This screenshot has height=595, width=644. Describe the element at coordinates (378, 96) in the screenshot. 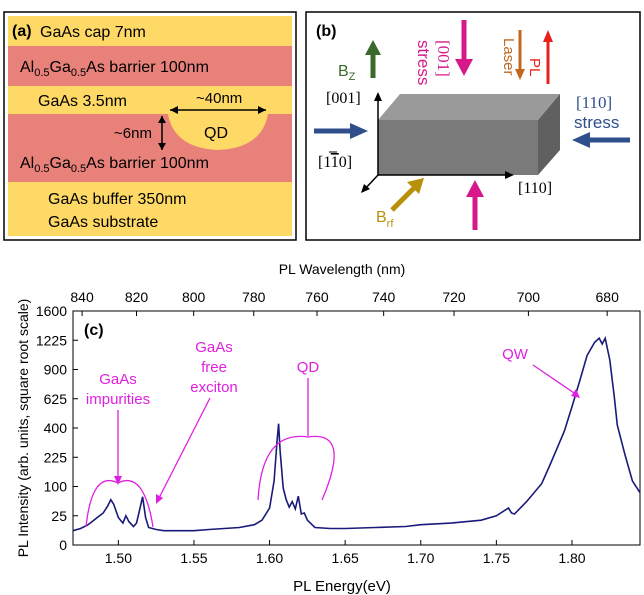

I see `axis-001-arrowhead` at that location.